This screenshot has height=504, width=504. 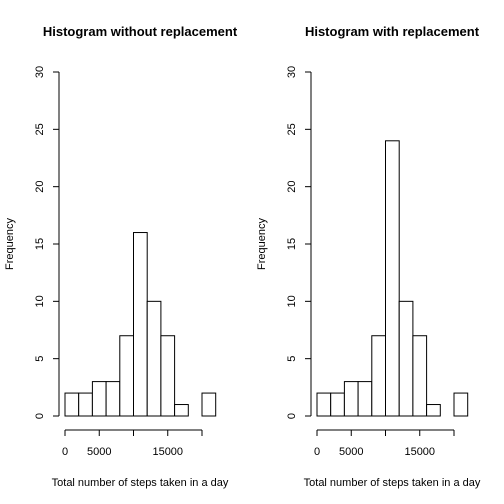 I want to click on chart-title: Histogram without replacement, so click(x=140, y=31).